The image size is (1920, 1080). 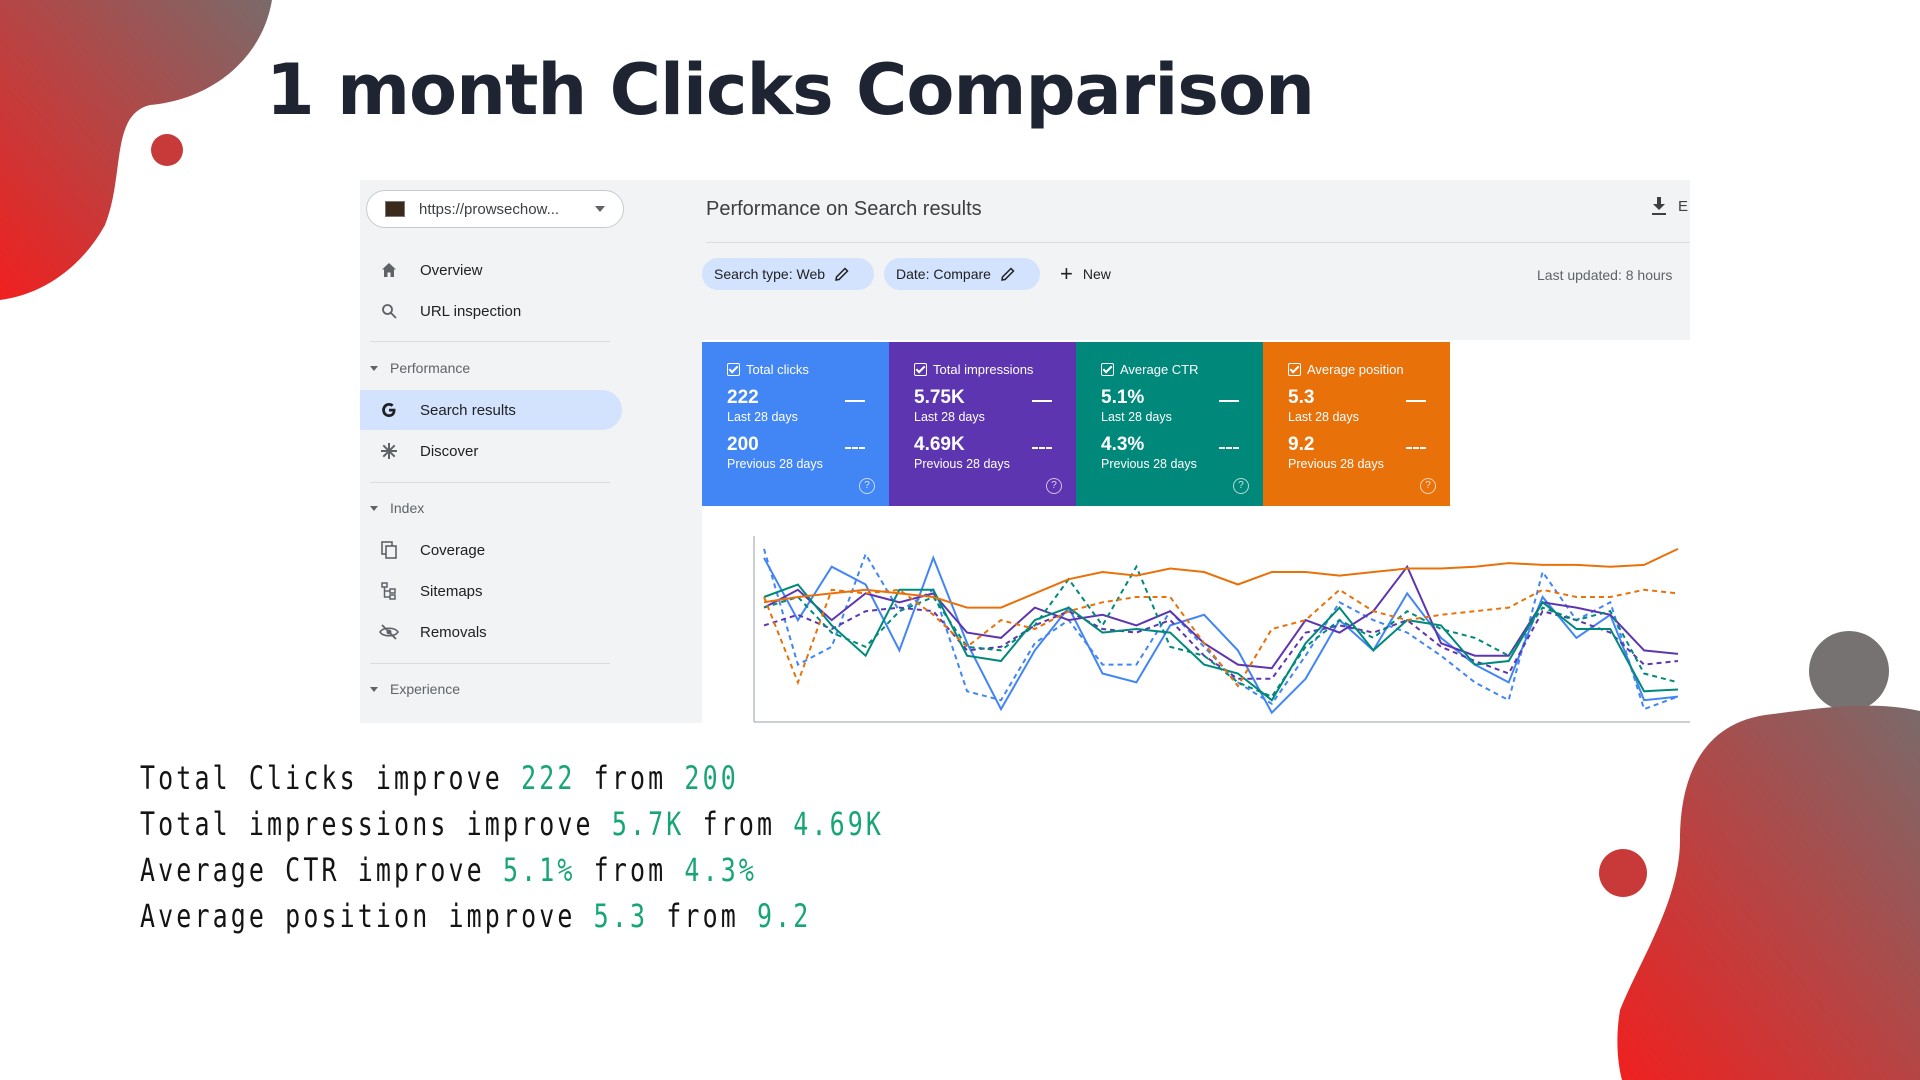 What do you see at coordinates (939, 397) in the screenshot?
I see `current-value: 5.75K` at bounding box center [939, 397].